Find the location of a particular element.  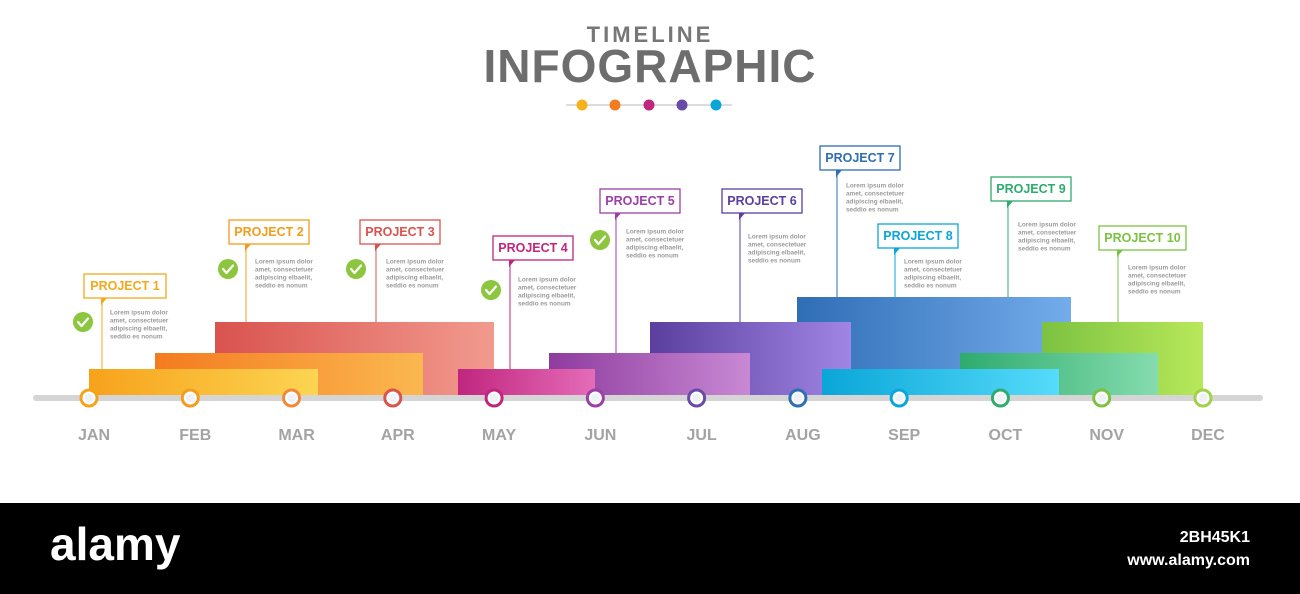

project-label: PROJECT 3 is located at coordinates (400, 232).